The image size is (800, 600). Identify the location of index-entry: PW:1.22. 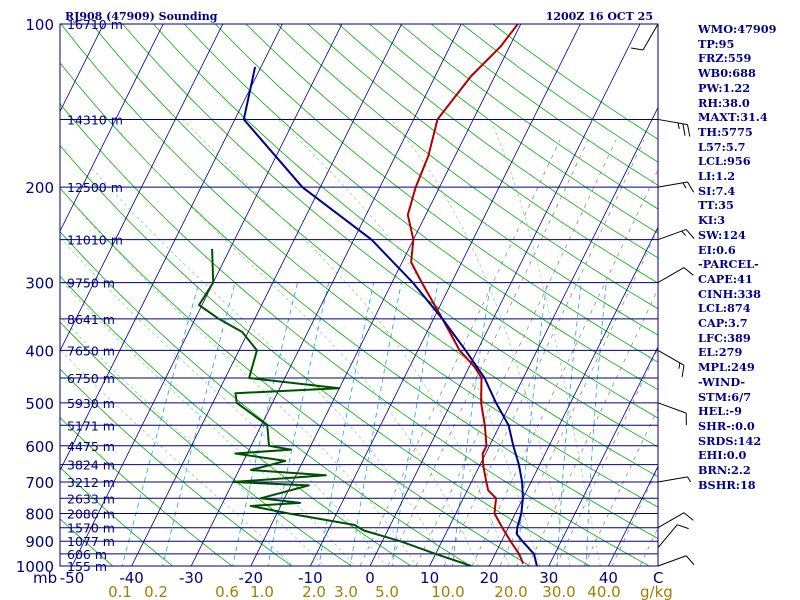
(724, 87).